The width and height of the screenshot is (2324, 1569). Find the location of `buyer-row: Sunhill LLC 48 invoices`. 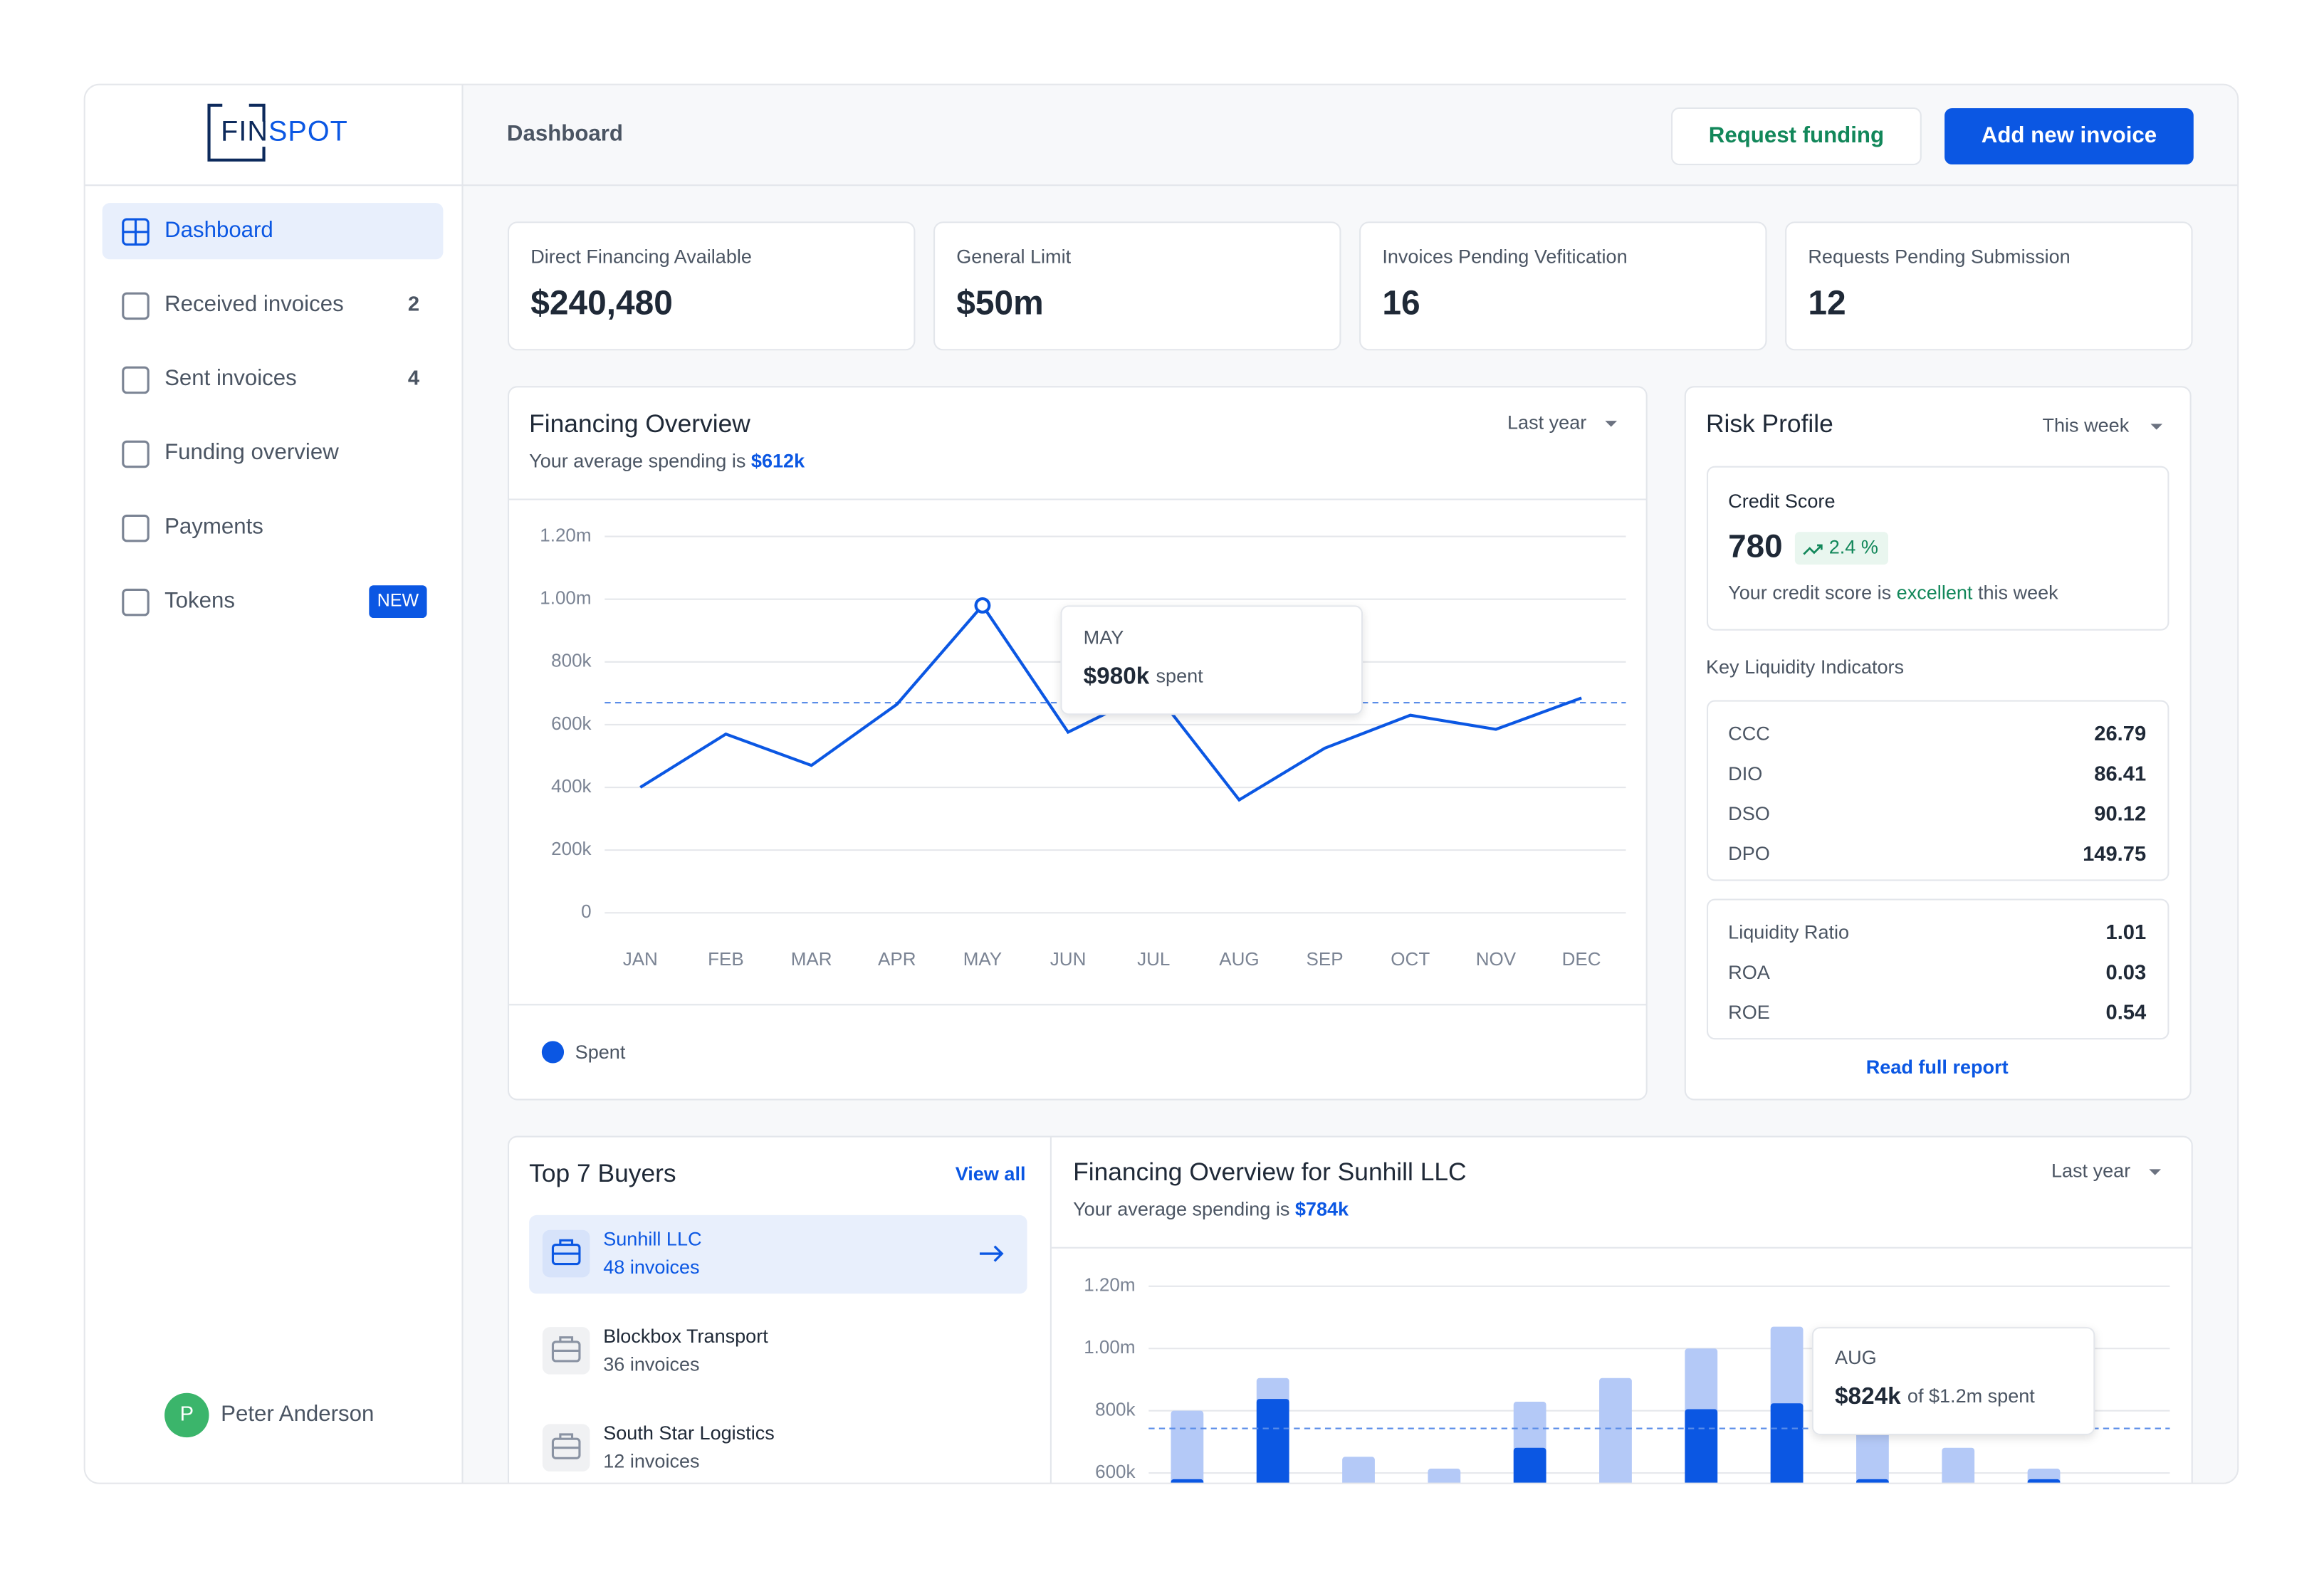

buyer-row: Sunhill LLC 48 invoices is located at coordinates (778, 1254).